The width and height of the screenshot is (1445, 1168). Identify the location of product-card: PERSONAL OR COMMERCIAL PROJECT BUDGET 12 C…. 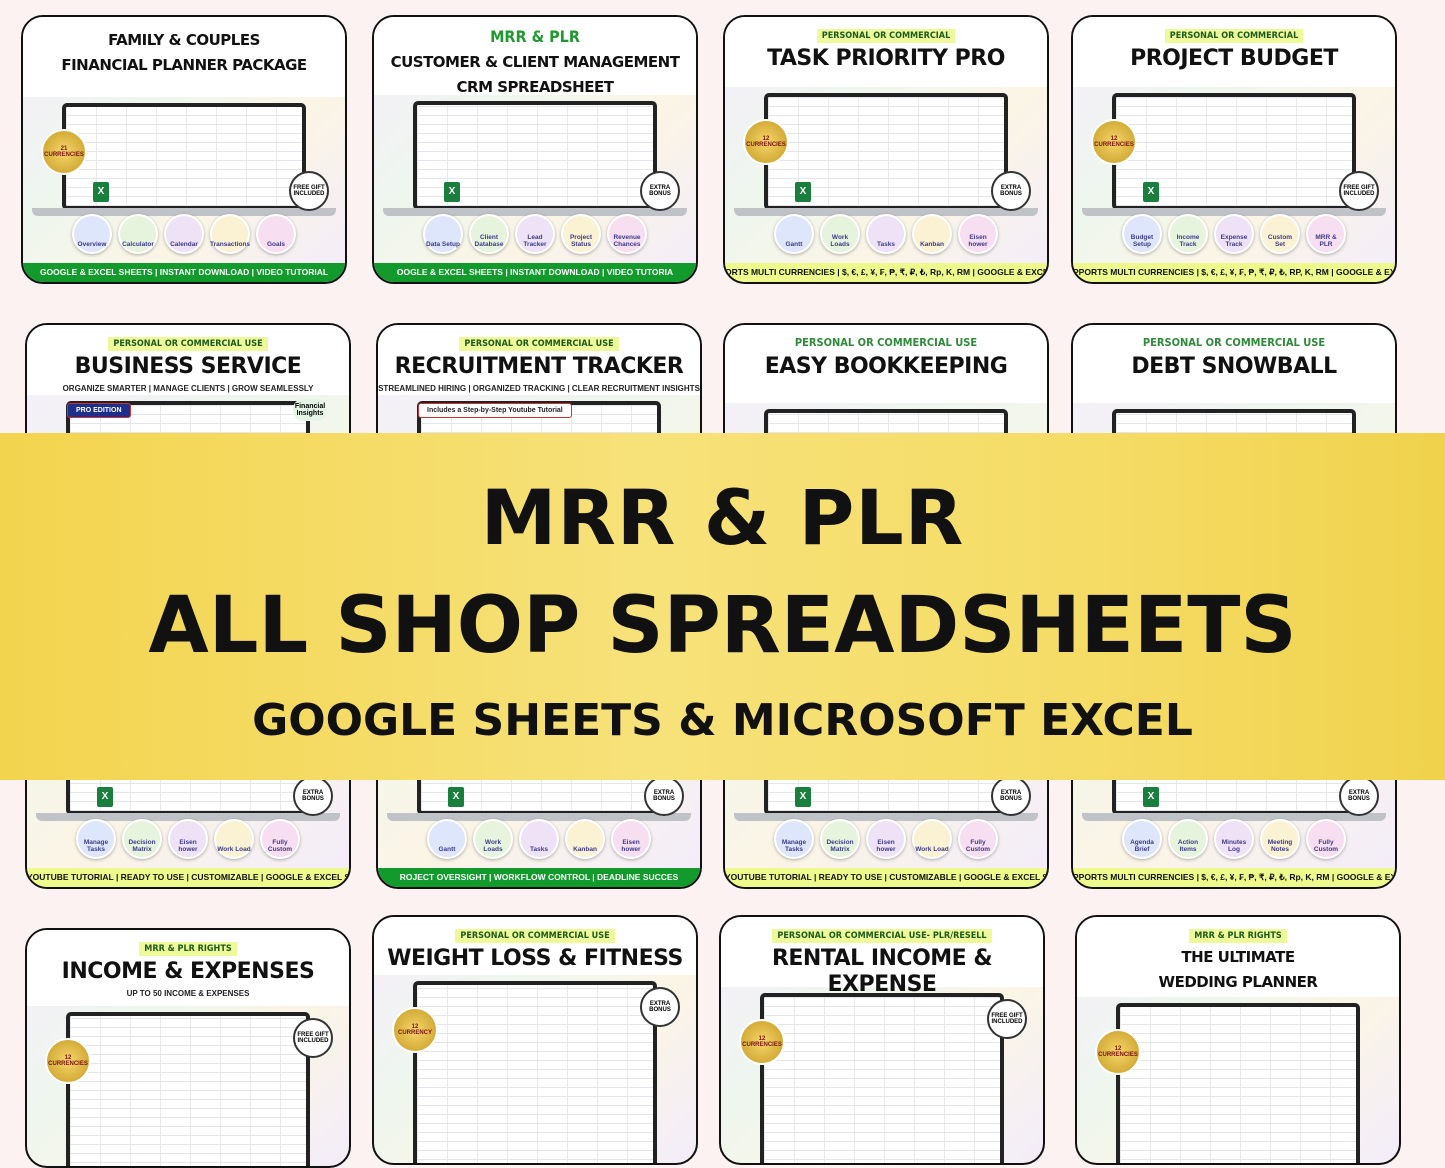
(1234, 149).